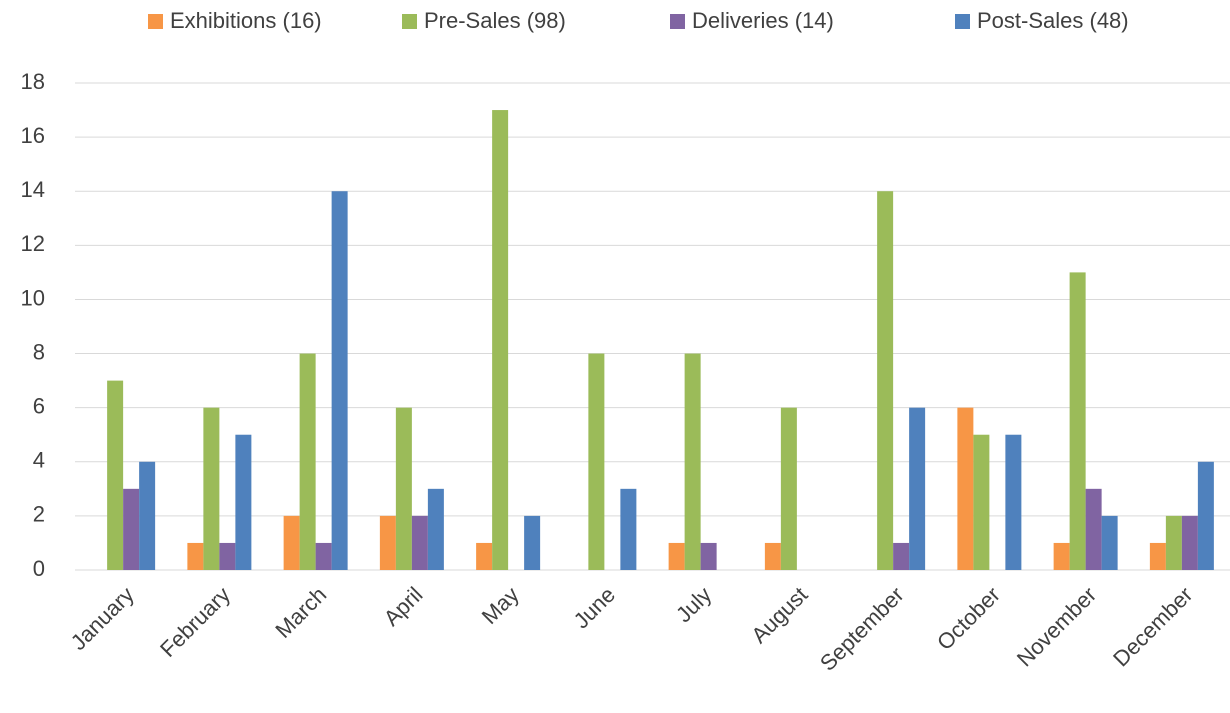 Image resolution: width=1230 pixels, height=713 pixels. Describe the element at coordinates (500, 605) in the screenshot. I see `x-tick-label: May` at that location.